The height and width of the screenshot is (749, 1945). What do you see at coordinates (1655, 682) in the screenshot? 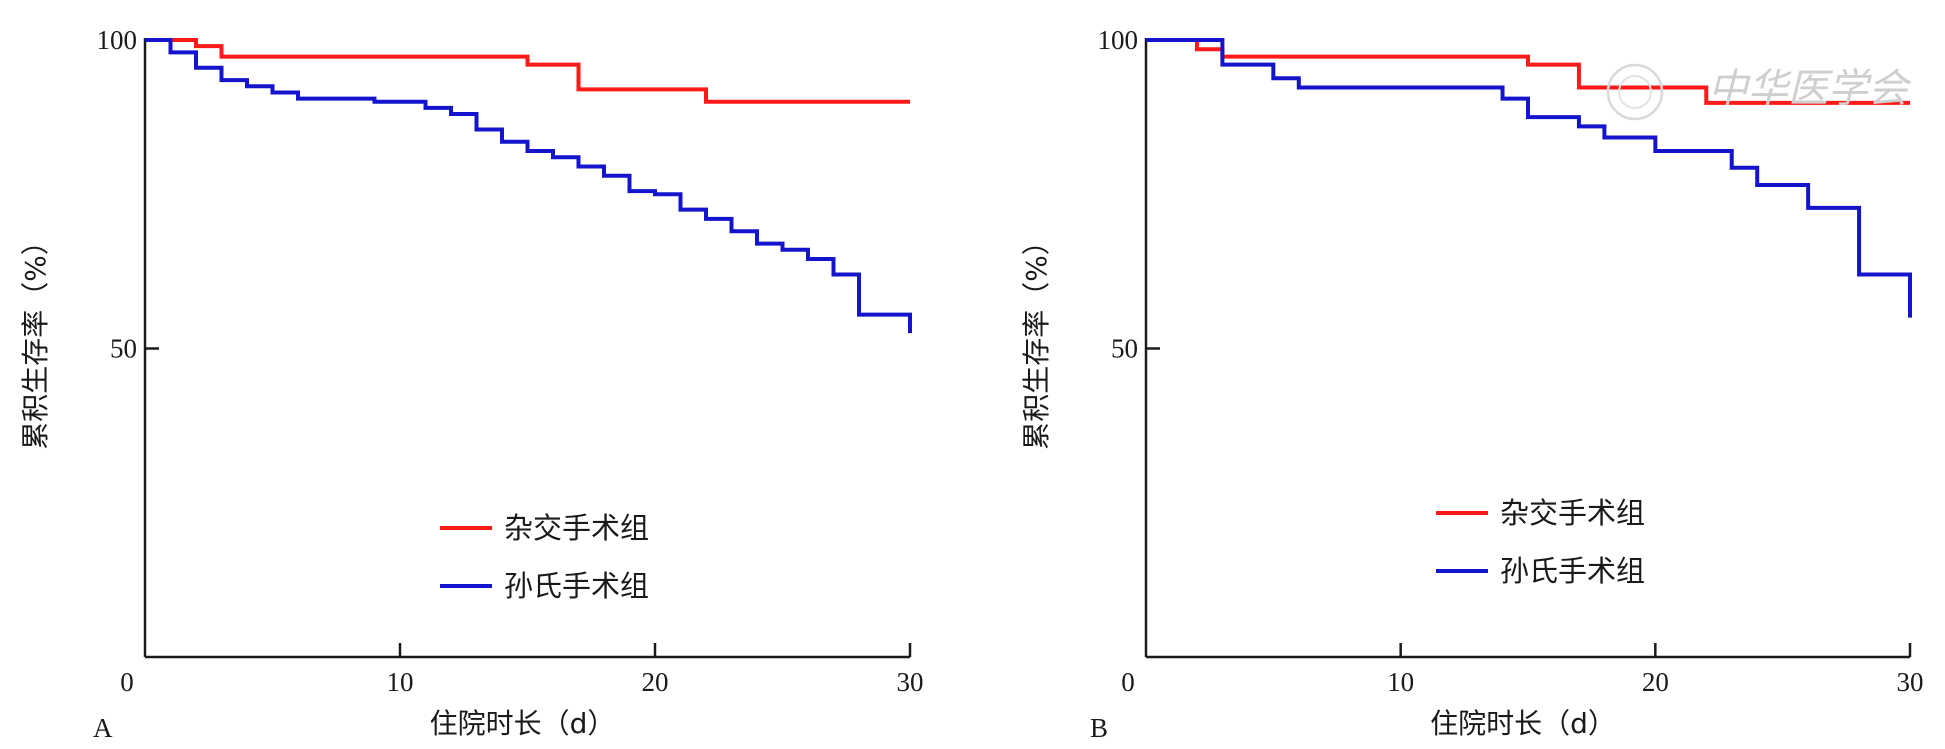
I see `panel-b-x-tick-label: 20` at bounding box center [1655, 682].